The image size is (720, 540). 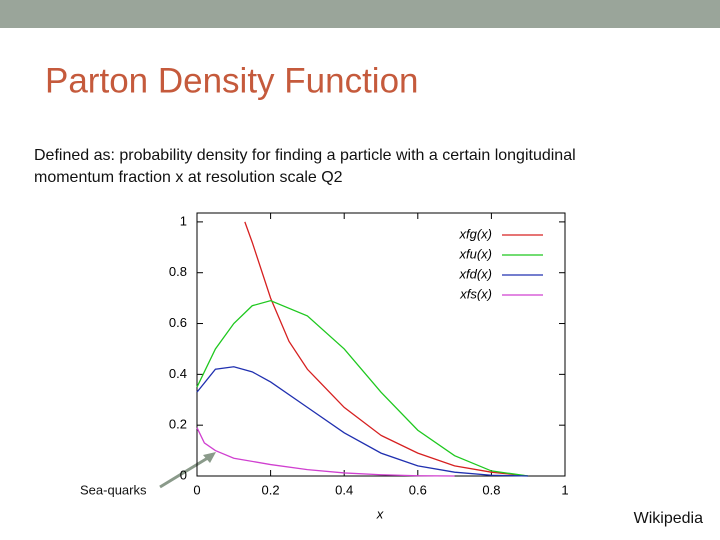 What do you see at coordinates (271, 489) in the screenshot?
I see `x-tick-label: 0.2` at bounding box center [271, 489].